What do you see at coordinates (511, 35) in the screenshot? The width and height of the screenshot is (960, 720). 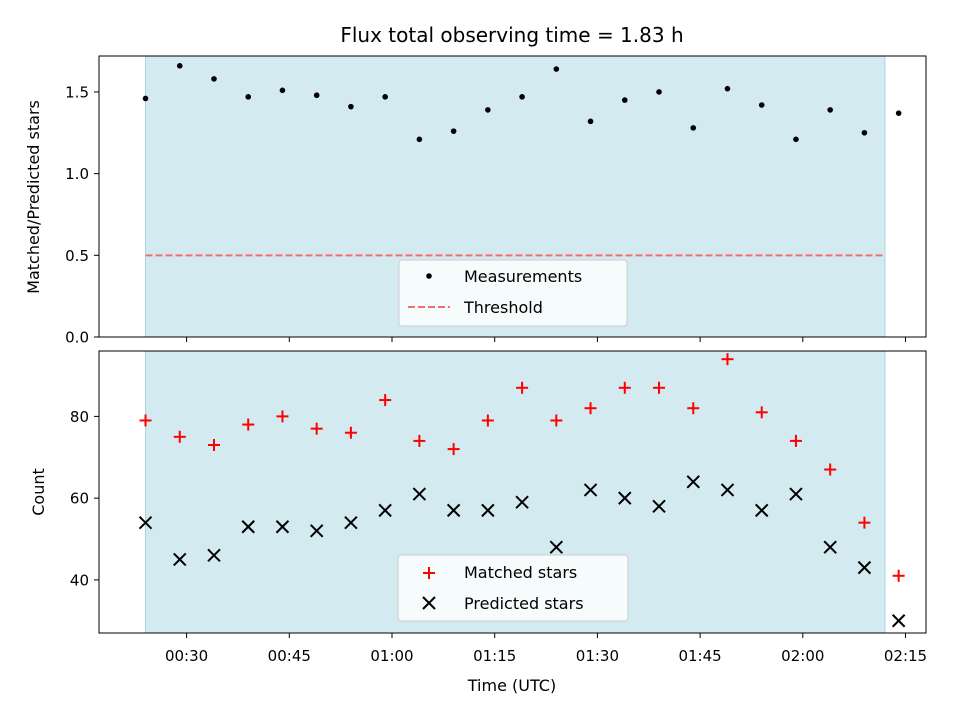 I see `chart-title: Flux total observing time = 1.83 h` at bounding box center [511, 35].